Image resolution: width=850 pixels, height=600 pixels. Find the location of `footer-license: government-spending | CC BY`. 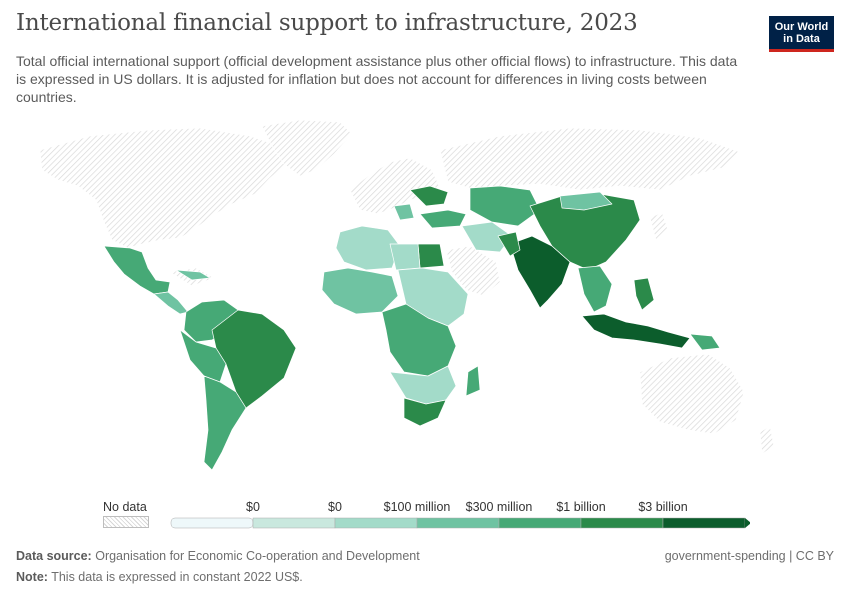

footer-license: government-spending | CC BY is located at coordinates (749, 556).